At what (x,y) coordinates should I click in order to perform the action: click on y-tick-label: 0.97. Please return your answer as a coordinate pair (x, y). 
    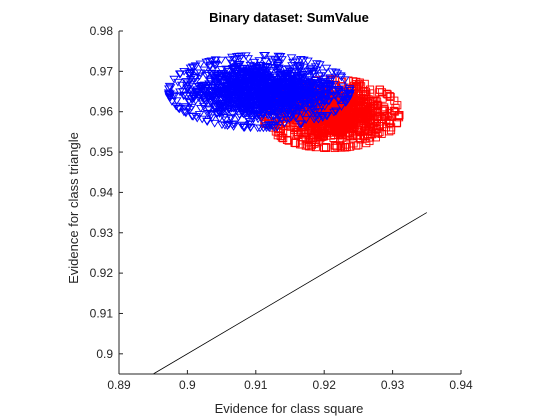
    Looking at the image, I should click on (102, 71).